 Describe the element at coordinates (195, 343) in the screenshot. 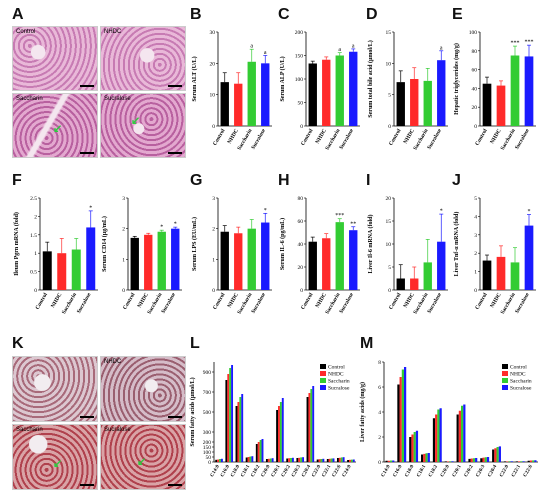

I see `panel-label-l: L` at that location.